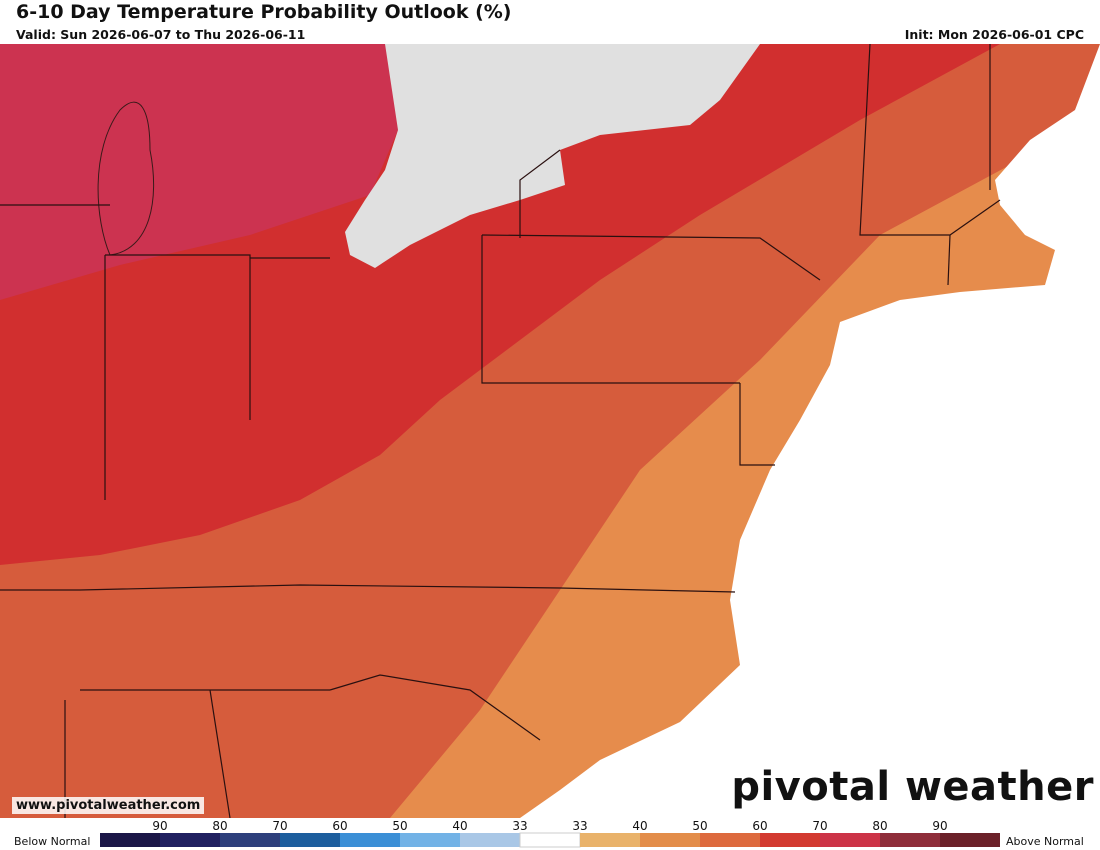 This screenshot has width=1100, height=850. I want to click on brand-logo: pivotal weather, so click(912, 787).